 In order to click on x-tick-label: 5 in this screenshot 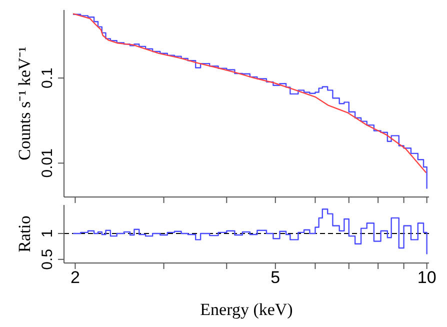, I will do `click(275, 278)`.